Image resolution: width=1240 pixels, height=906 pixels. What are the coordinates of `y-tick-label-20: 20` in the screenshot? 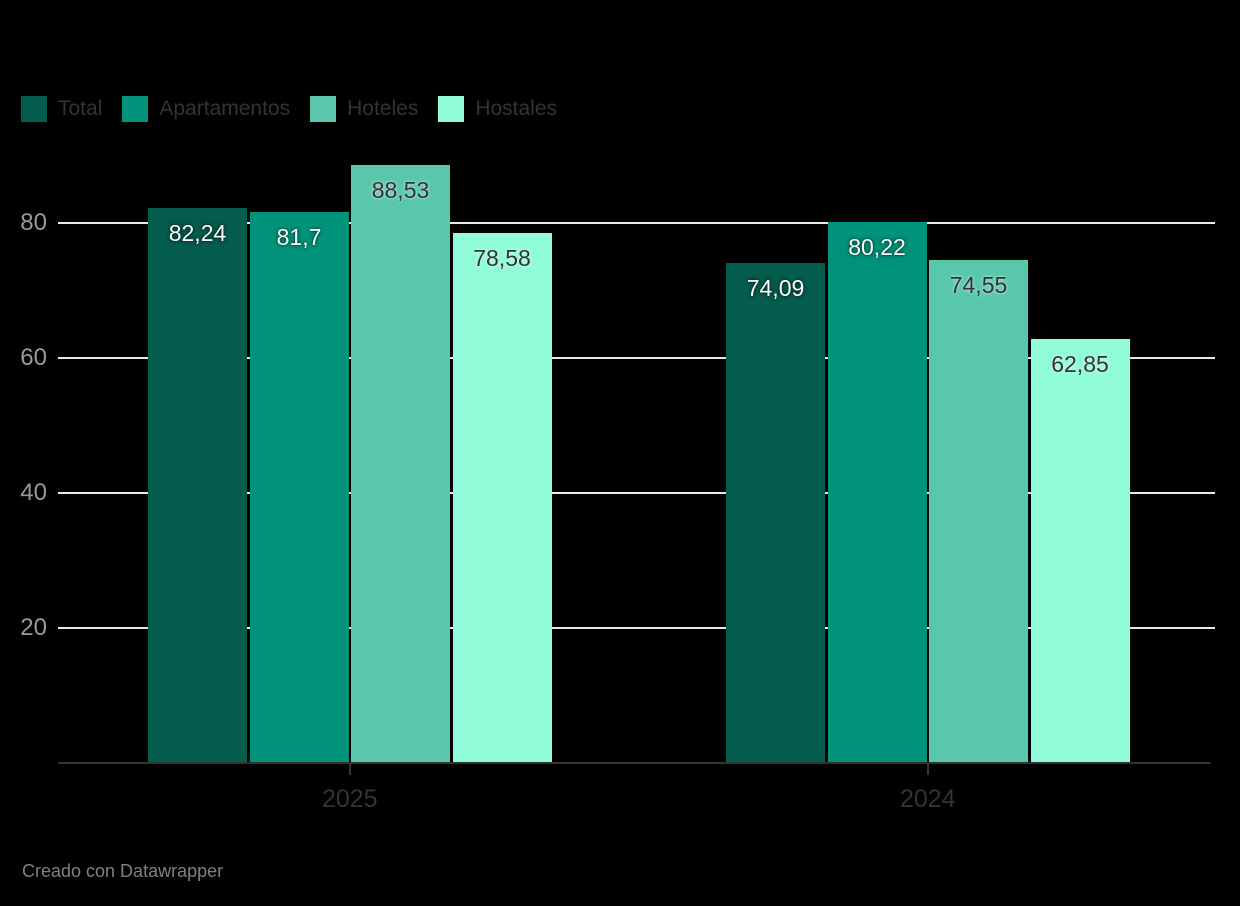 It's located at (33, 627).